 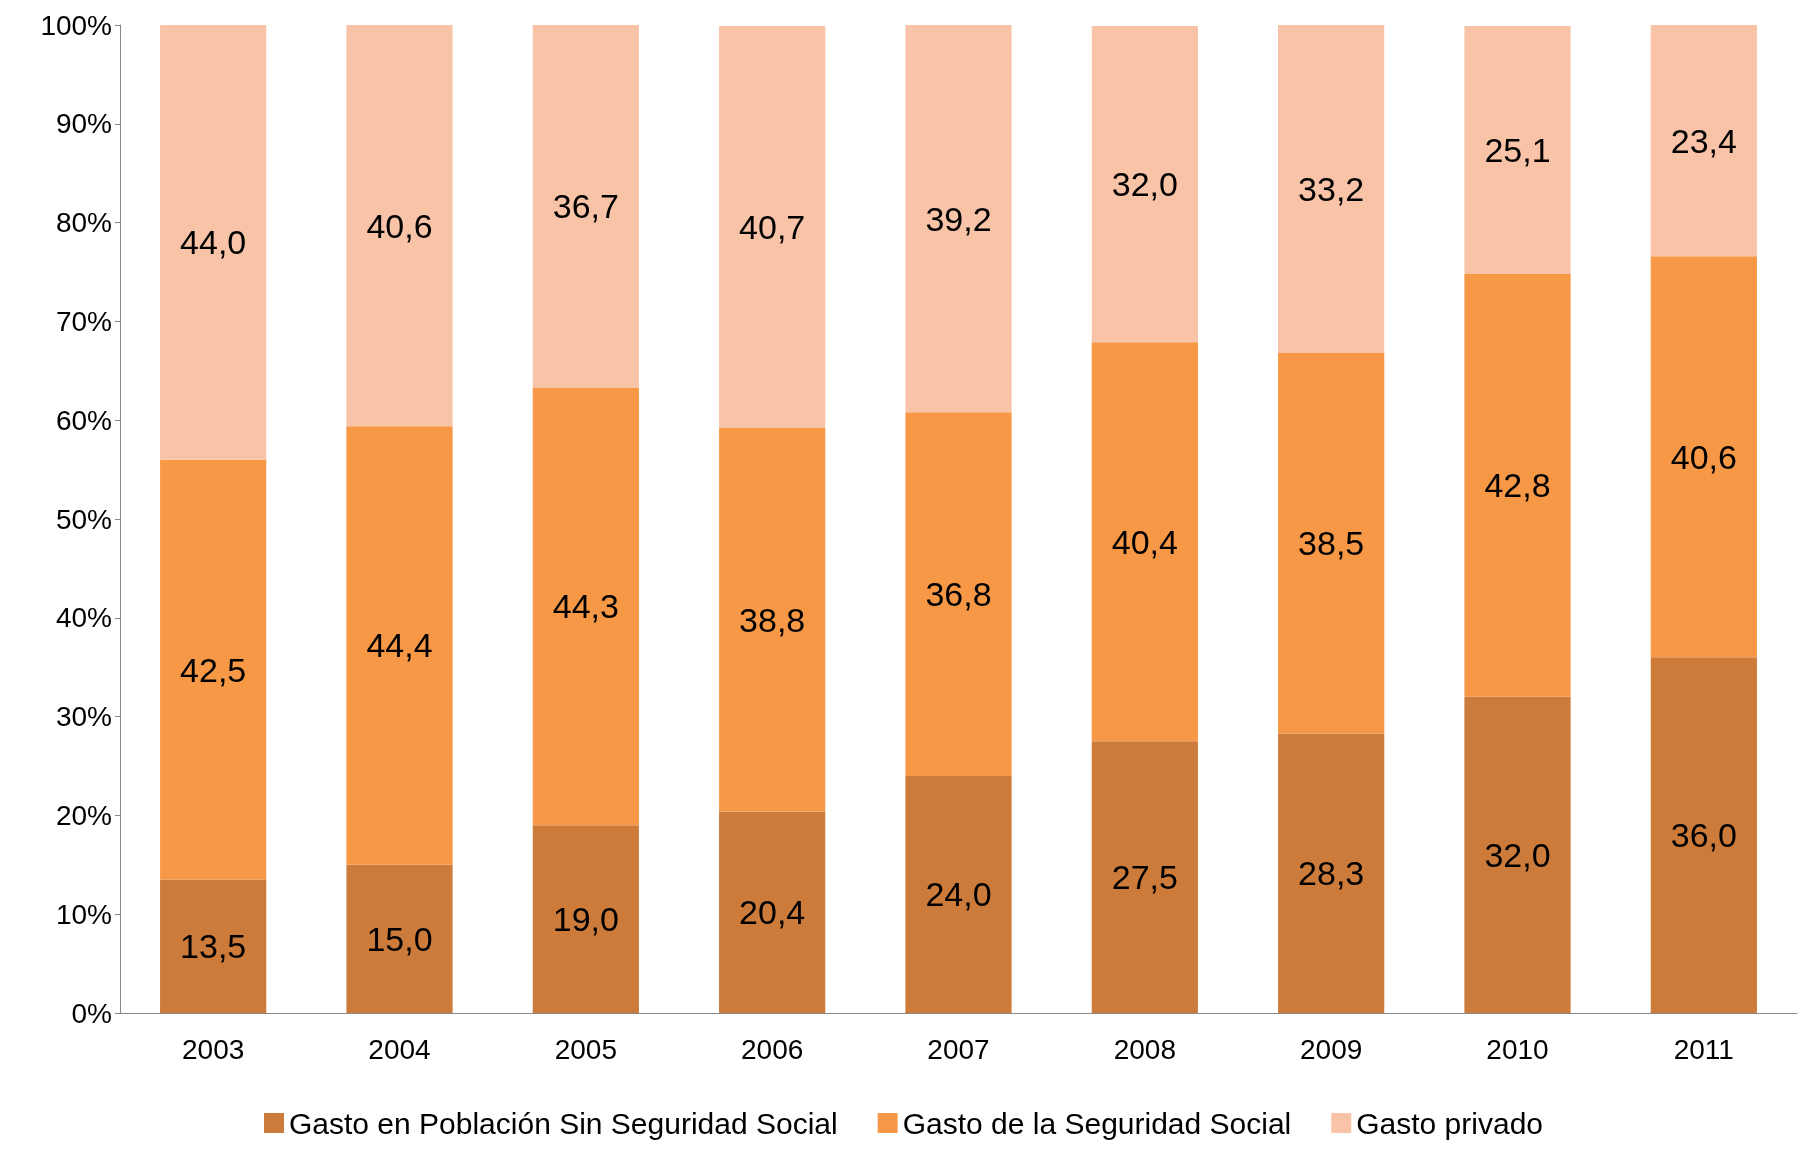 I want to click on x-tick-label: 2011, so click(x=1703, y=1049).